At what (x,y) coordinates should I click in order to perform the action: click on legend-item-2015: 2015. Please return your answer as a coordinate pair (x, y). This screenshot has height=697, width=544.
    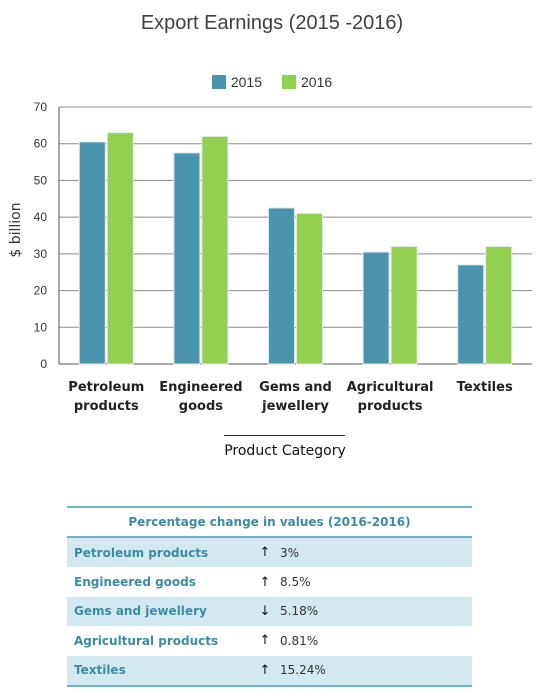
    Looking at the image, I should click on (236, 82).